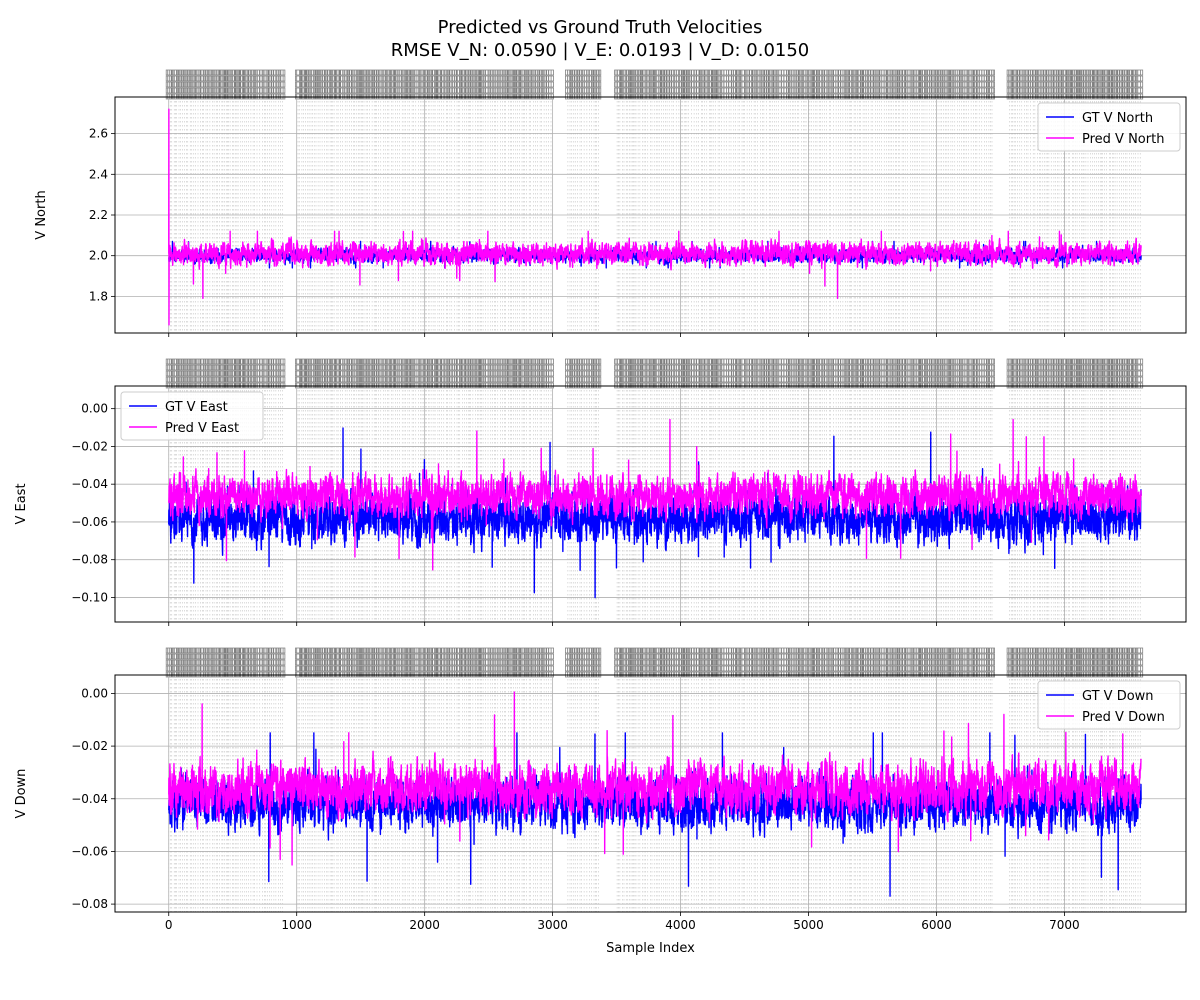 This screenshot has width=1200, height=1000. What do you see at coordinates (600, 27) in the screenshot?
I see `chart-title: Predicted vs Ground Truth Velocities` at bounding box center [600, 27].